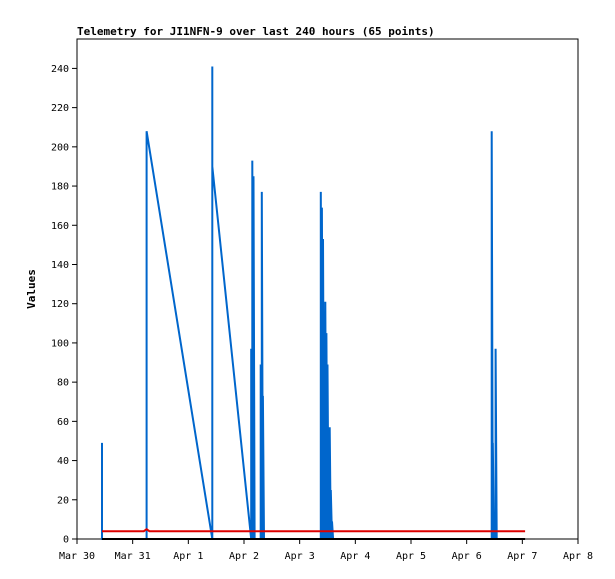  I want to click on y-axis: 0 20 40 60 80 100 120 140 160 180 200 220 240, so click(64, 305).